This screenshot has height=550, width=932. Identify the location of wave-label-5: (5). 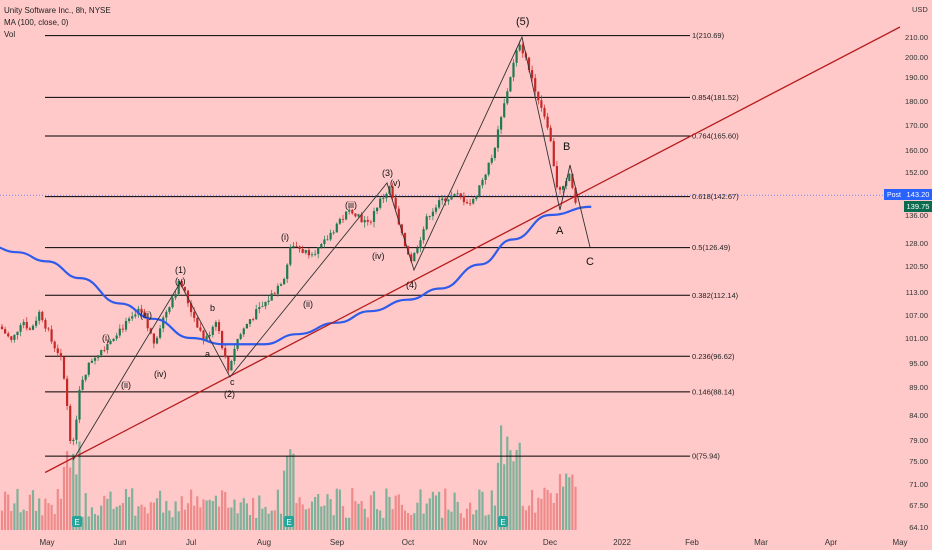
(522, 22).